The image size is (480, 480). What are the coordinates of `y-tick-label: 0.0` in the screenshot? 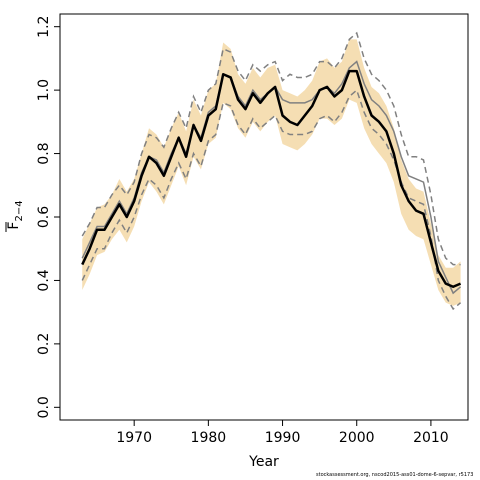 It's located at (44, 407).